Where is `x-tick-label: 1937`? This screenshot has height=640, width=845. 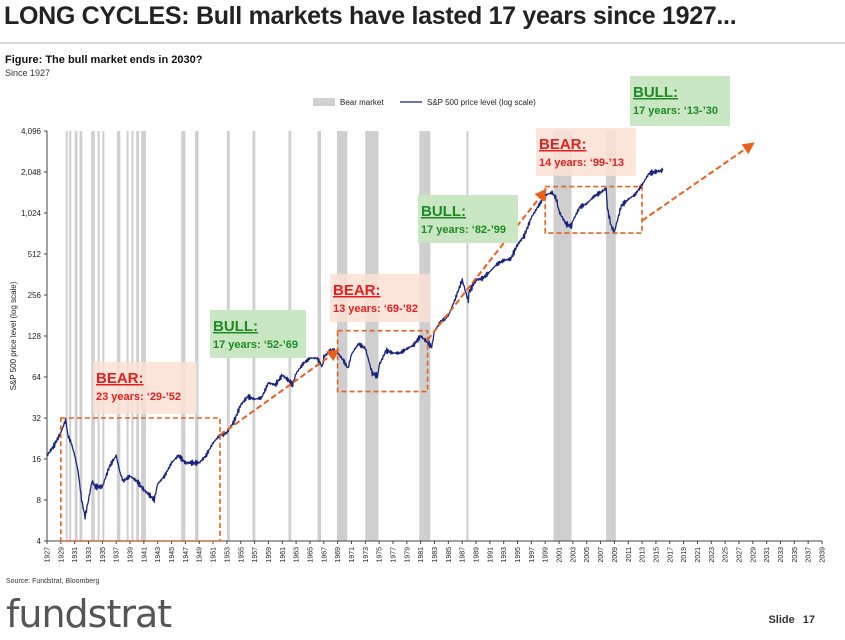 x-tick-label: 1937 is located at coordinates (117, 555).